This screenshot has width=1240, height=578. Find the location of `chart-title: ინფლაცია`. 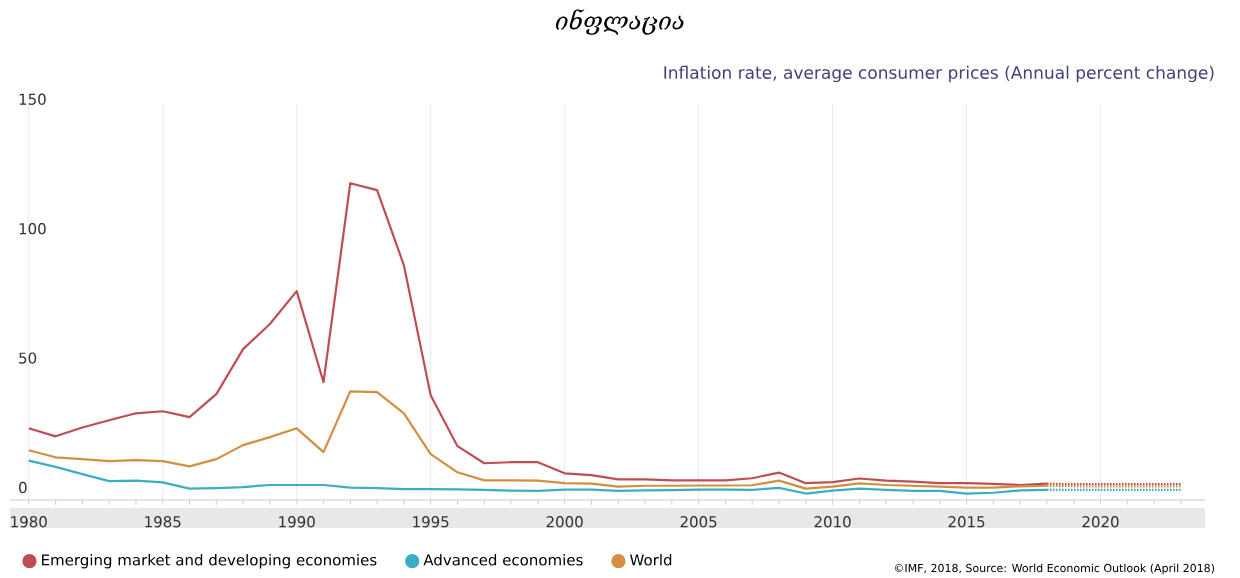

chart-title: ინფლაცია is located at coordinates (619, 22).